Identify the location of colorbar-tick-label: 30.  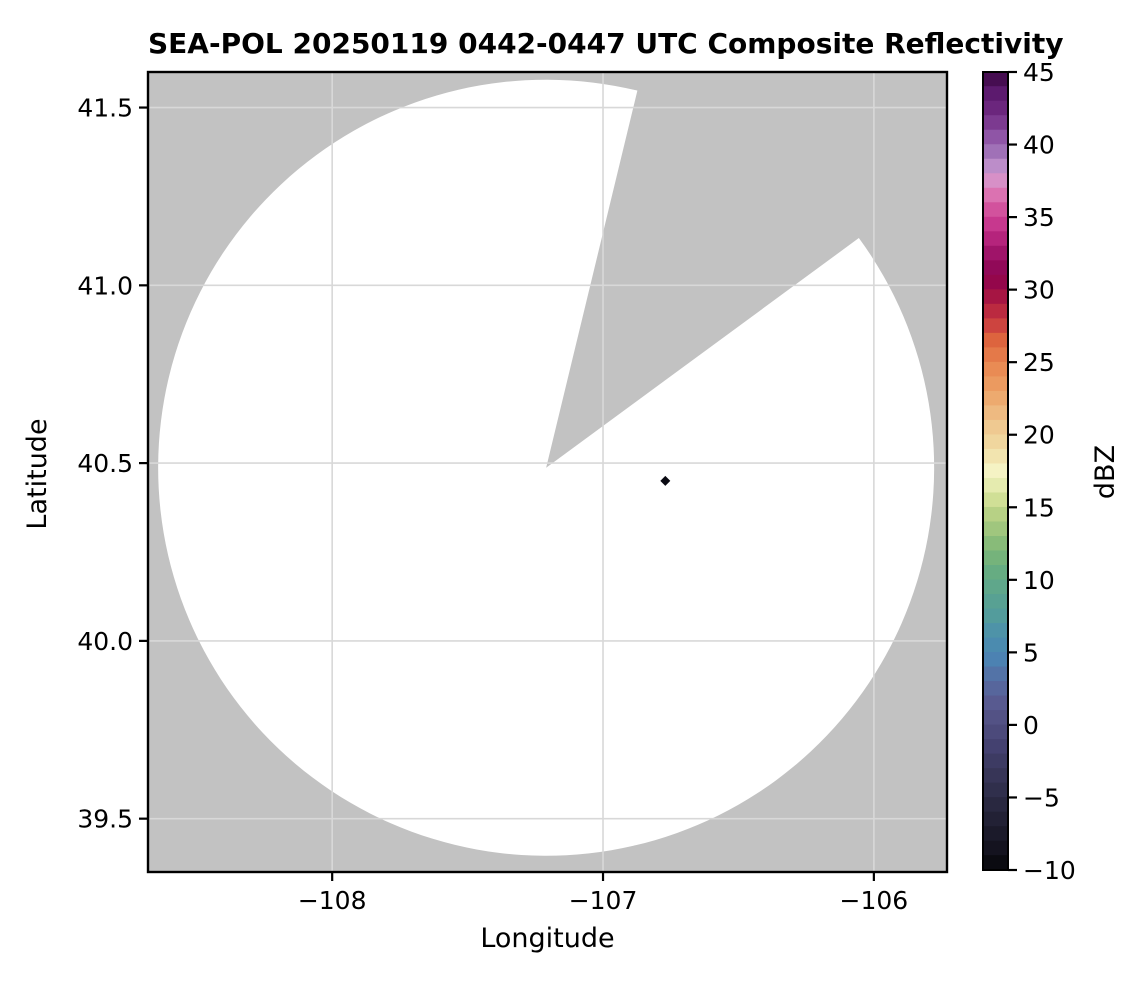
(1039, 290).